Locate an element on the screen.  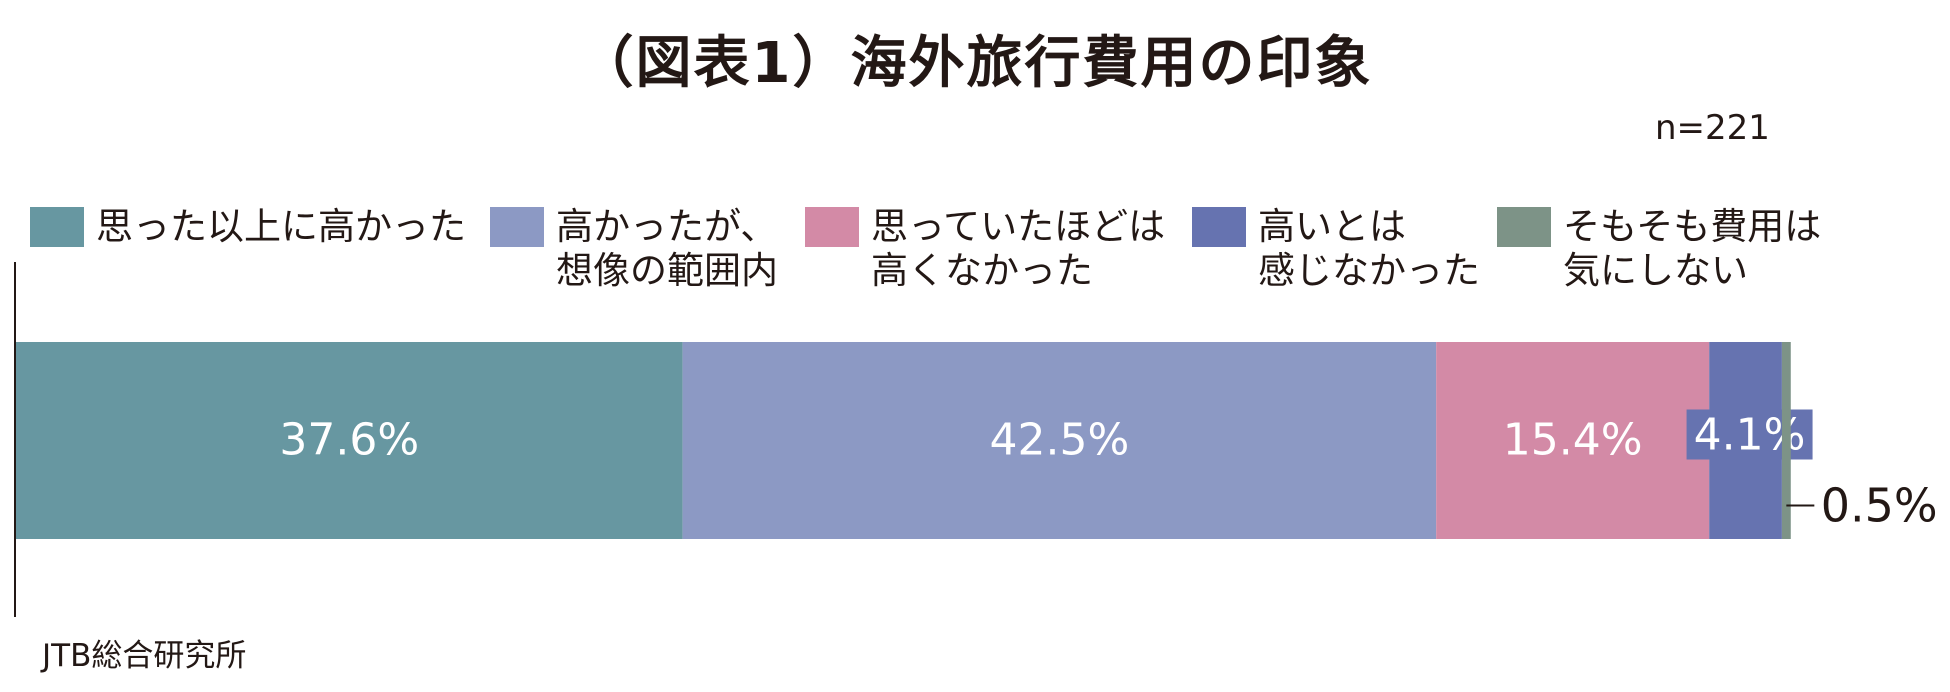
bar-value-label-1: 37.6% is located at coordinates (349, 440).